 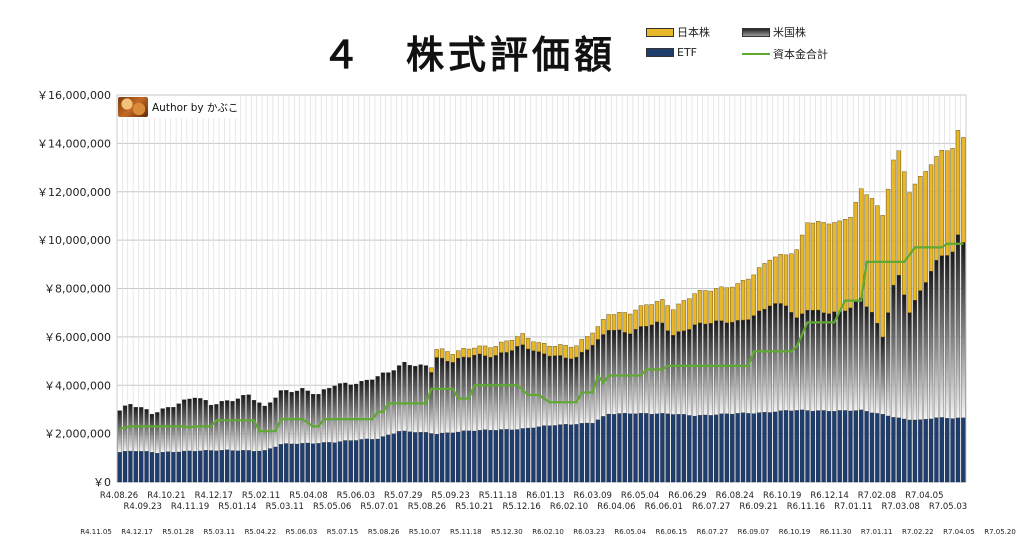 I want to click on x-tick-label: R5.05.06, so click(x=332, y=507).